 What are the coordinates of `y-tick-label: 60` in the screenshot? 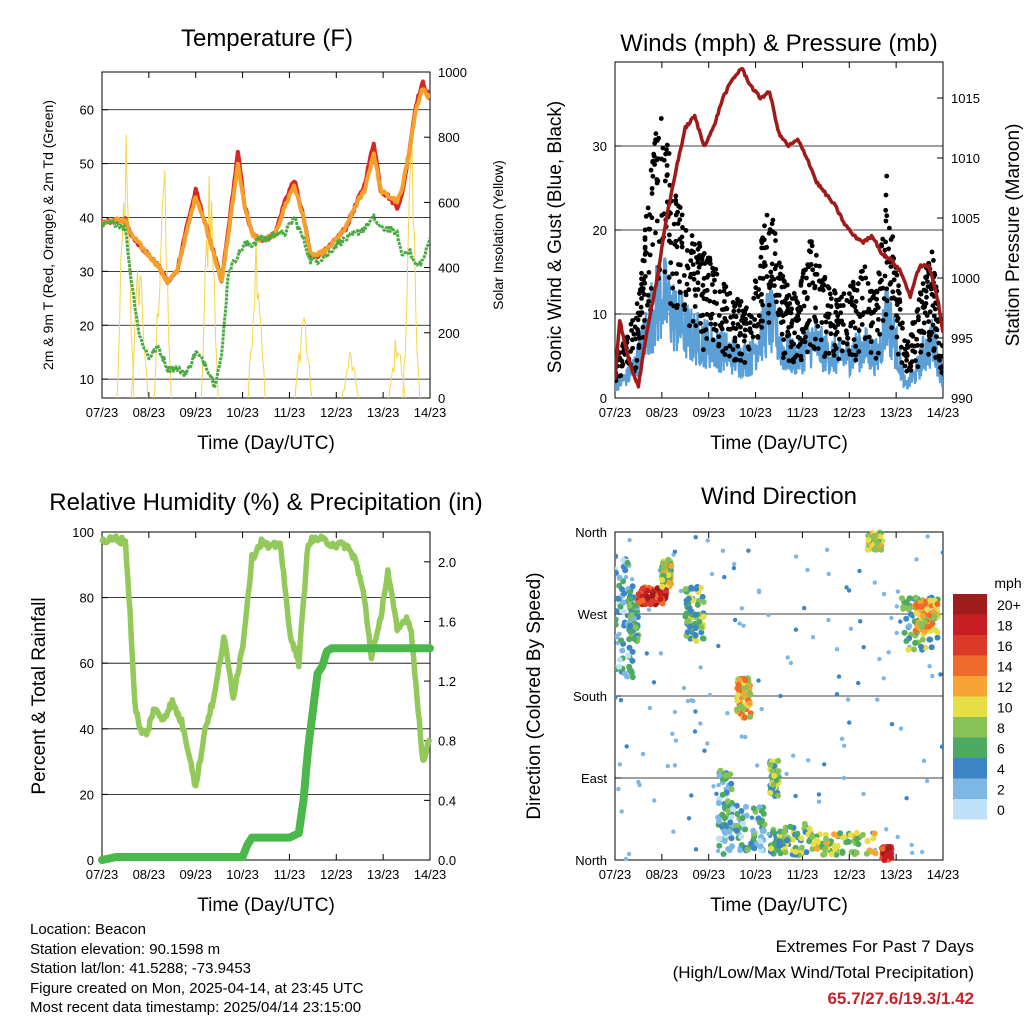 It's located at (87, 663).